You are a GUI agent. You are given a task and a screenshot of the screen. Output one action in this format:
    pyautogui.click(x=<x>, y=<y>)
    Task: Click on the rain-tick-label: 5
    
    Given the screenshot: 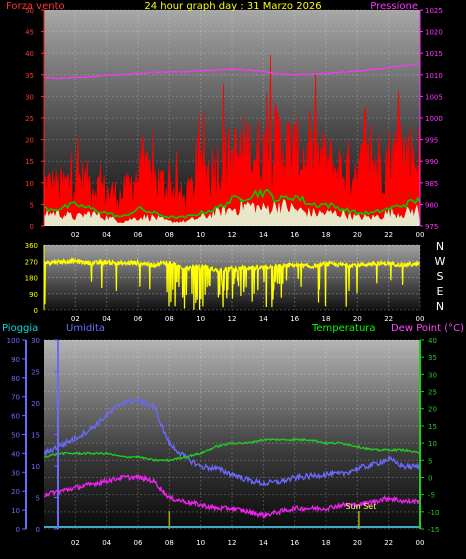 What is the action you would take?
    pyautogui.click(x=38, y=499)
    